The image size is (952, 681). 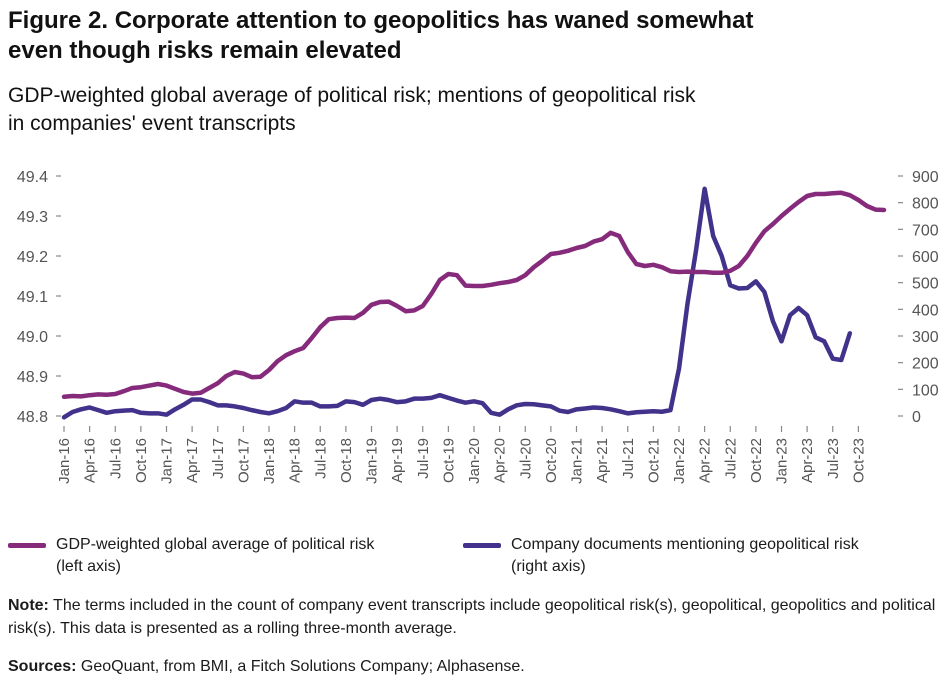 What do you see at coordinates (482, 545) in the screenshot?
I see `company-docs-swatch` at bounding box center [482, 545].